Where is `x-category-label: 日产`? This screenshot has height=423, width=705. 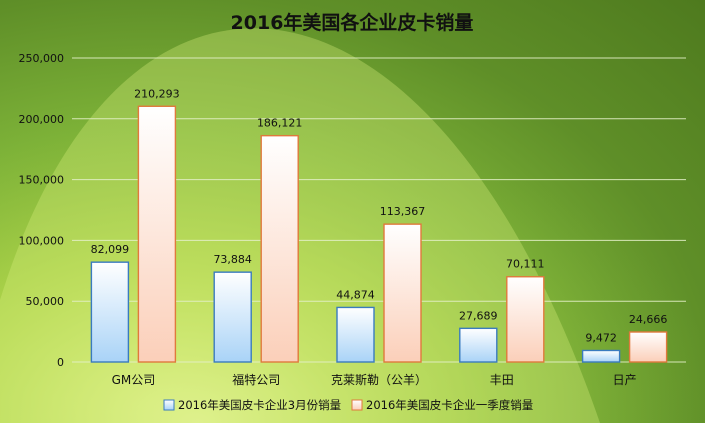
x-category-label: 日产 is located at coordinates (625, 380).